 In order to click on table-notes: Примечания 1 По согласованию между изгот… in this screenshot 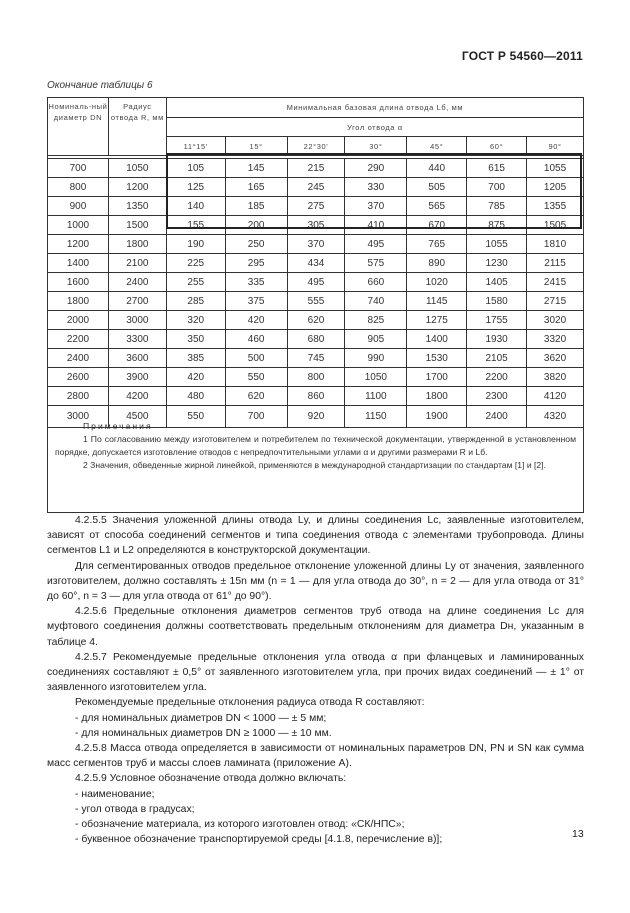, I will do `click(315, 464)`.